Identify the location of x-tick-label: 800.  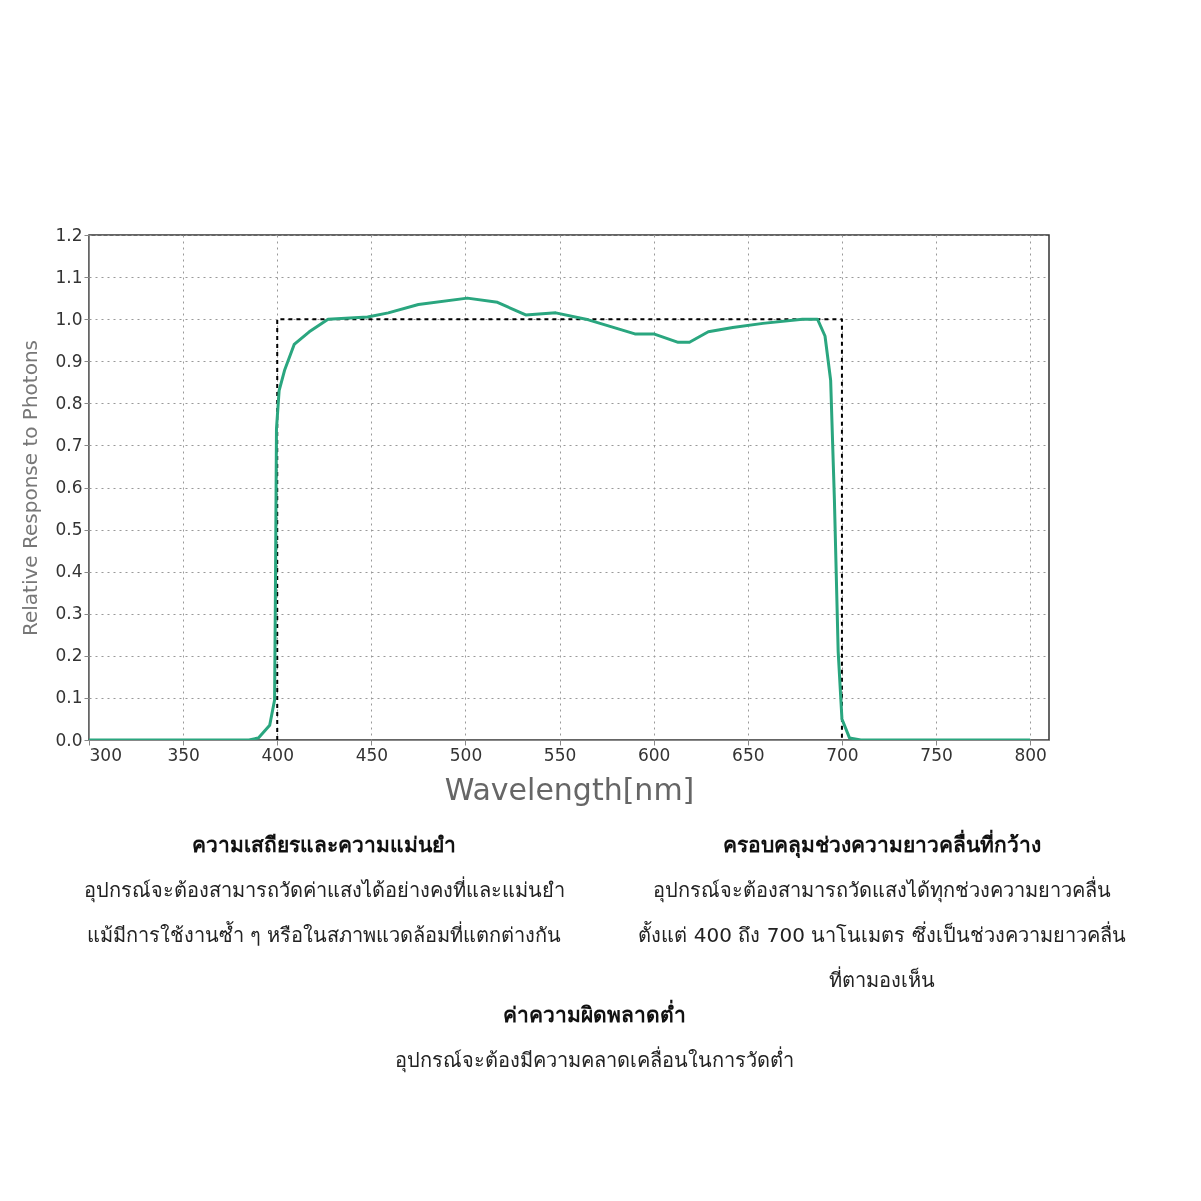
(1030, 754).